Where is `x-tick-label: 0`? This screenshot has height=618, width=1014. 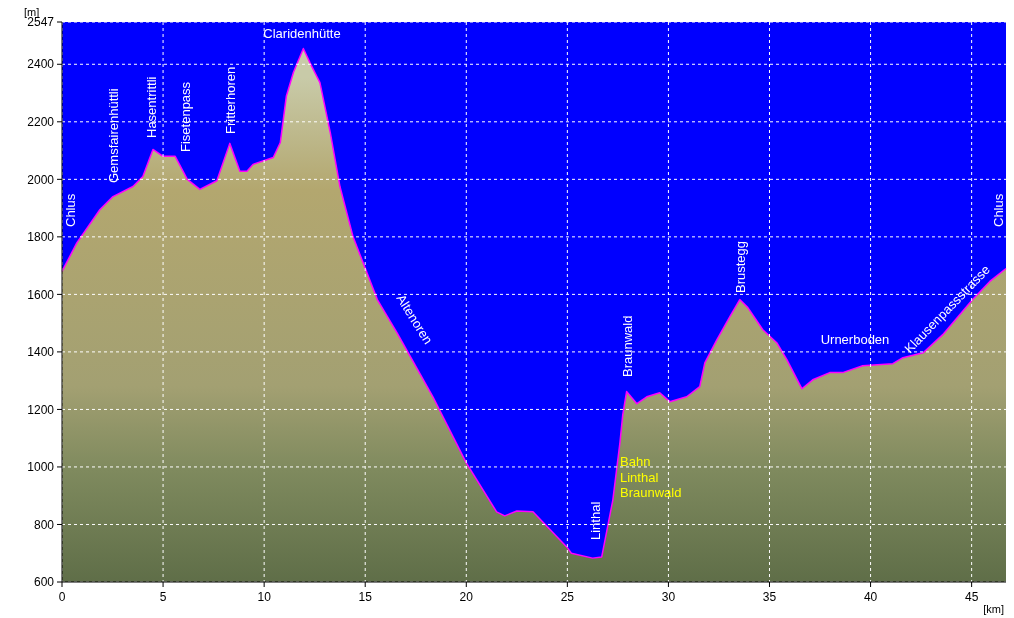
x-tick-label: 0 is located at coordinates (62, 597).